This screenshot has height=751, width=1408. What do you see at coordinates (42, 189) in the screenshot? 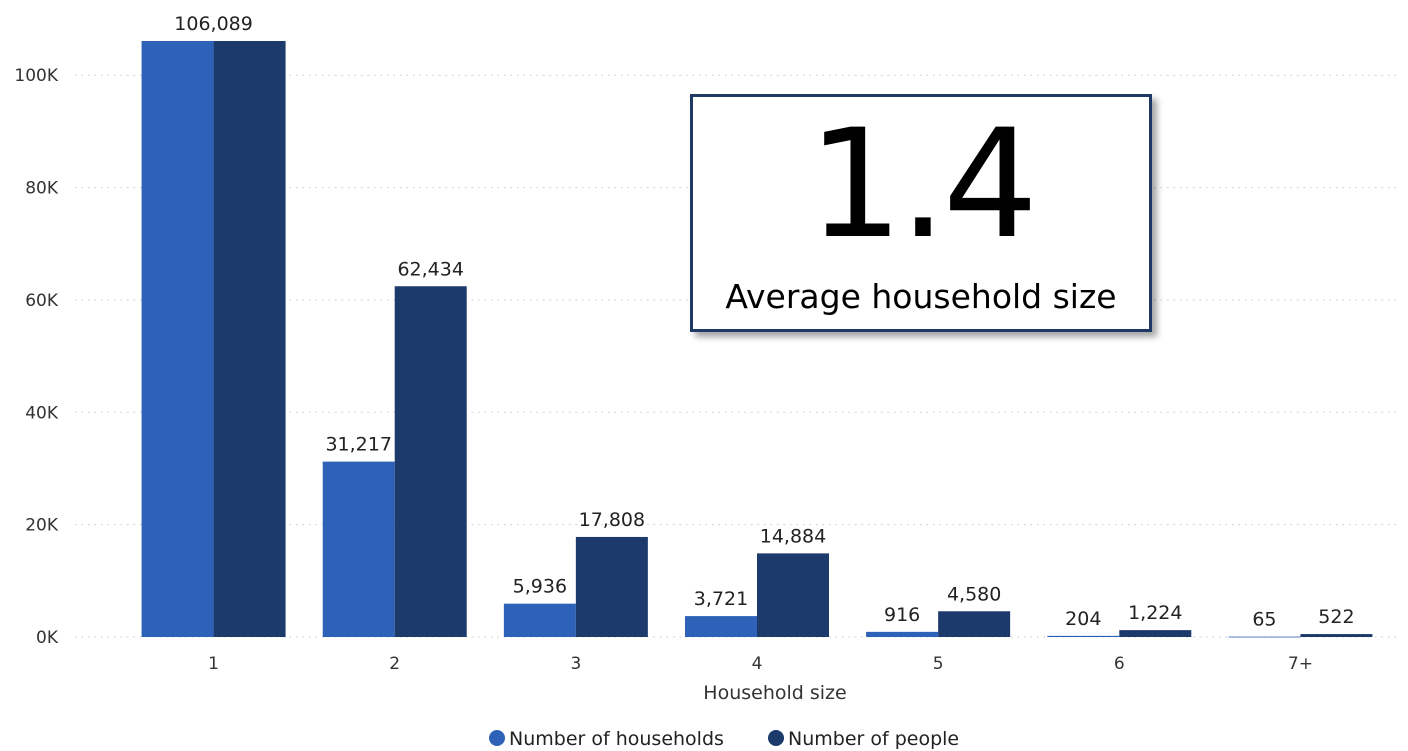
I see `y-tick-label: 80K` at bounding box center [42, 189].